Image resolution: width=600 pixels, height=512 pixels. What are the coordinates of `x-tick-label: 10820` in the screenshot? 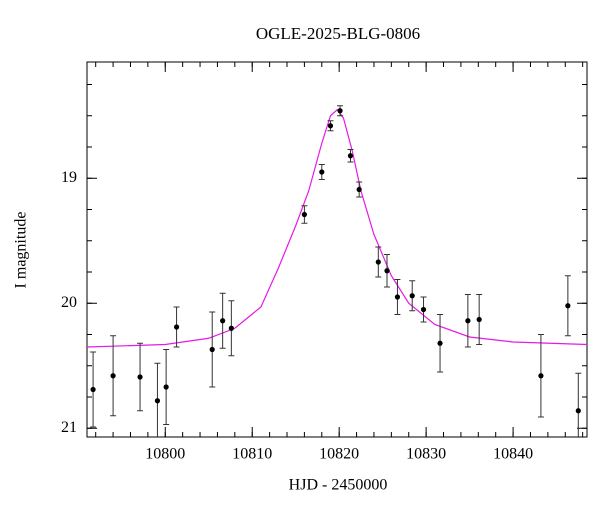 It's located at (339, 454).